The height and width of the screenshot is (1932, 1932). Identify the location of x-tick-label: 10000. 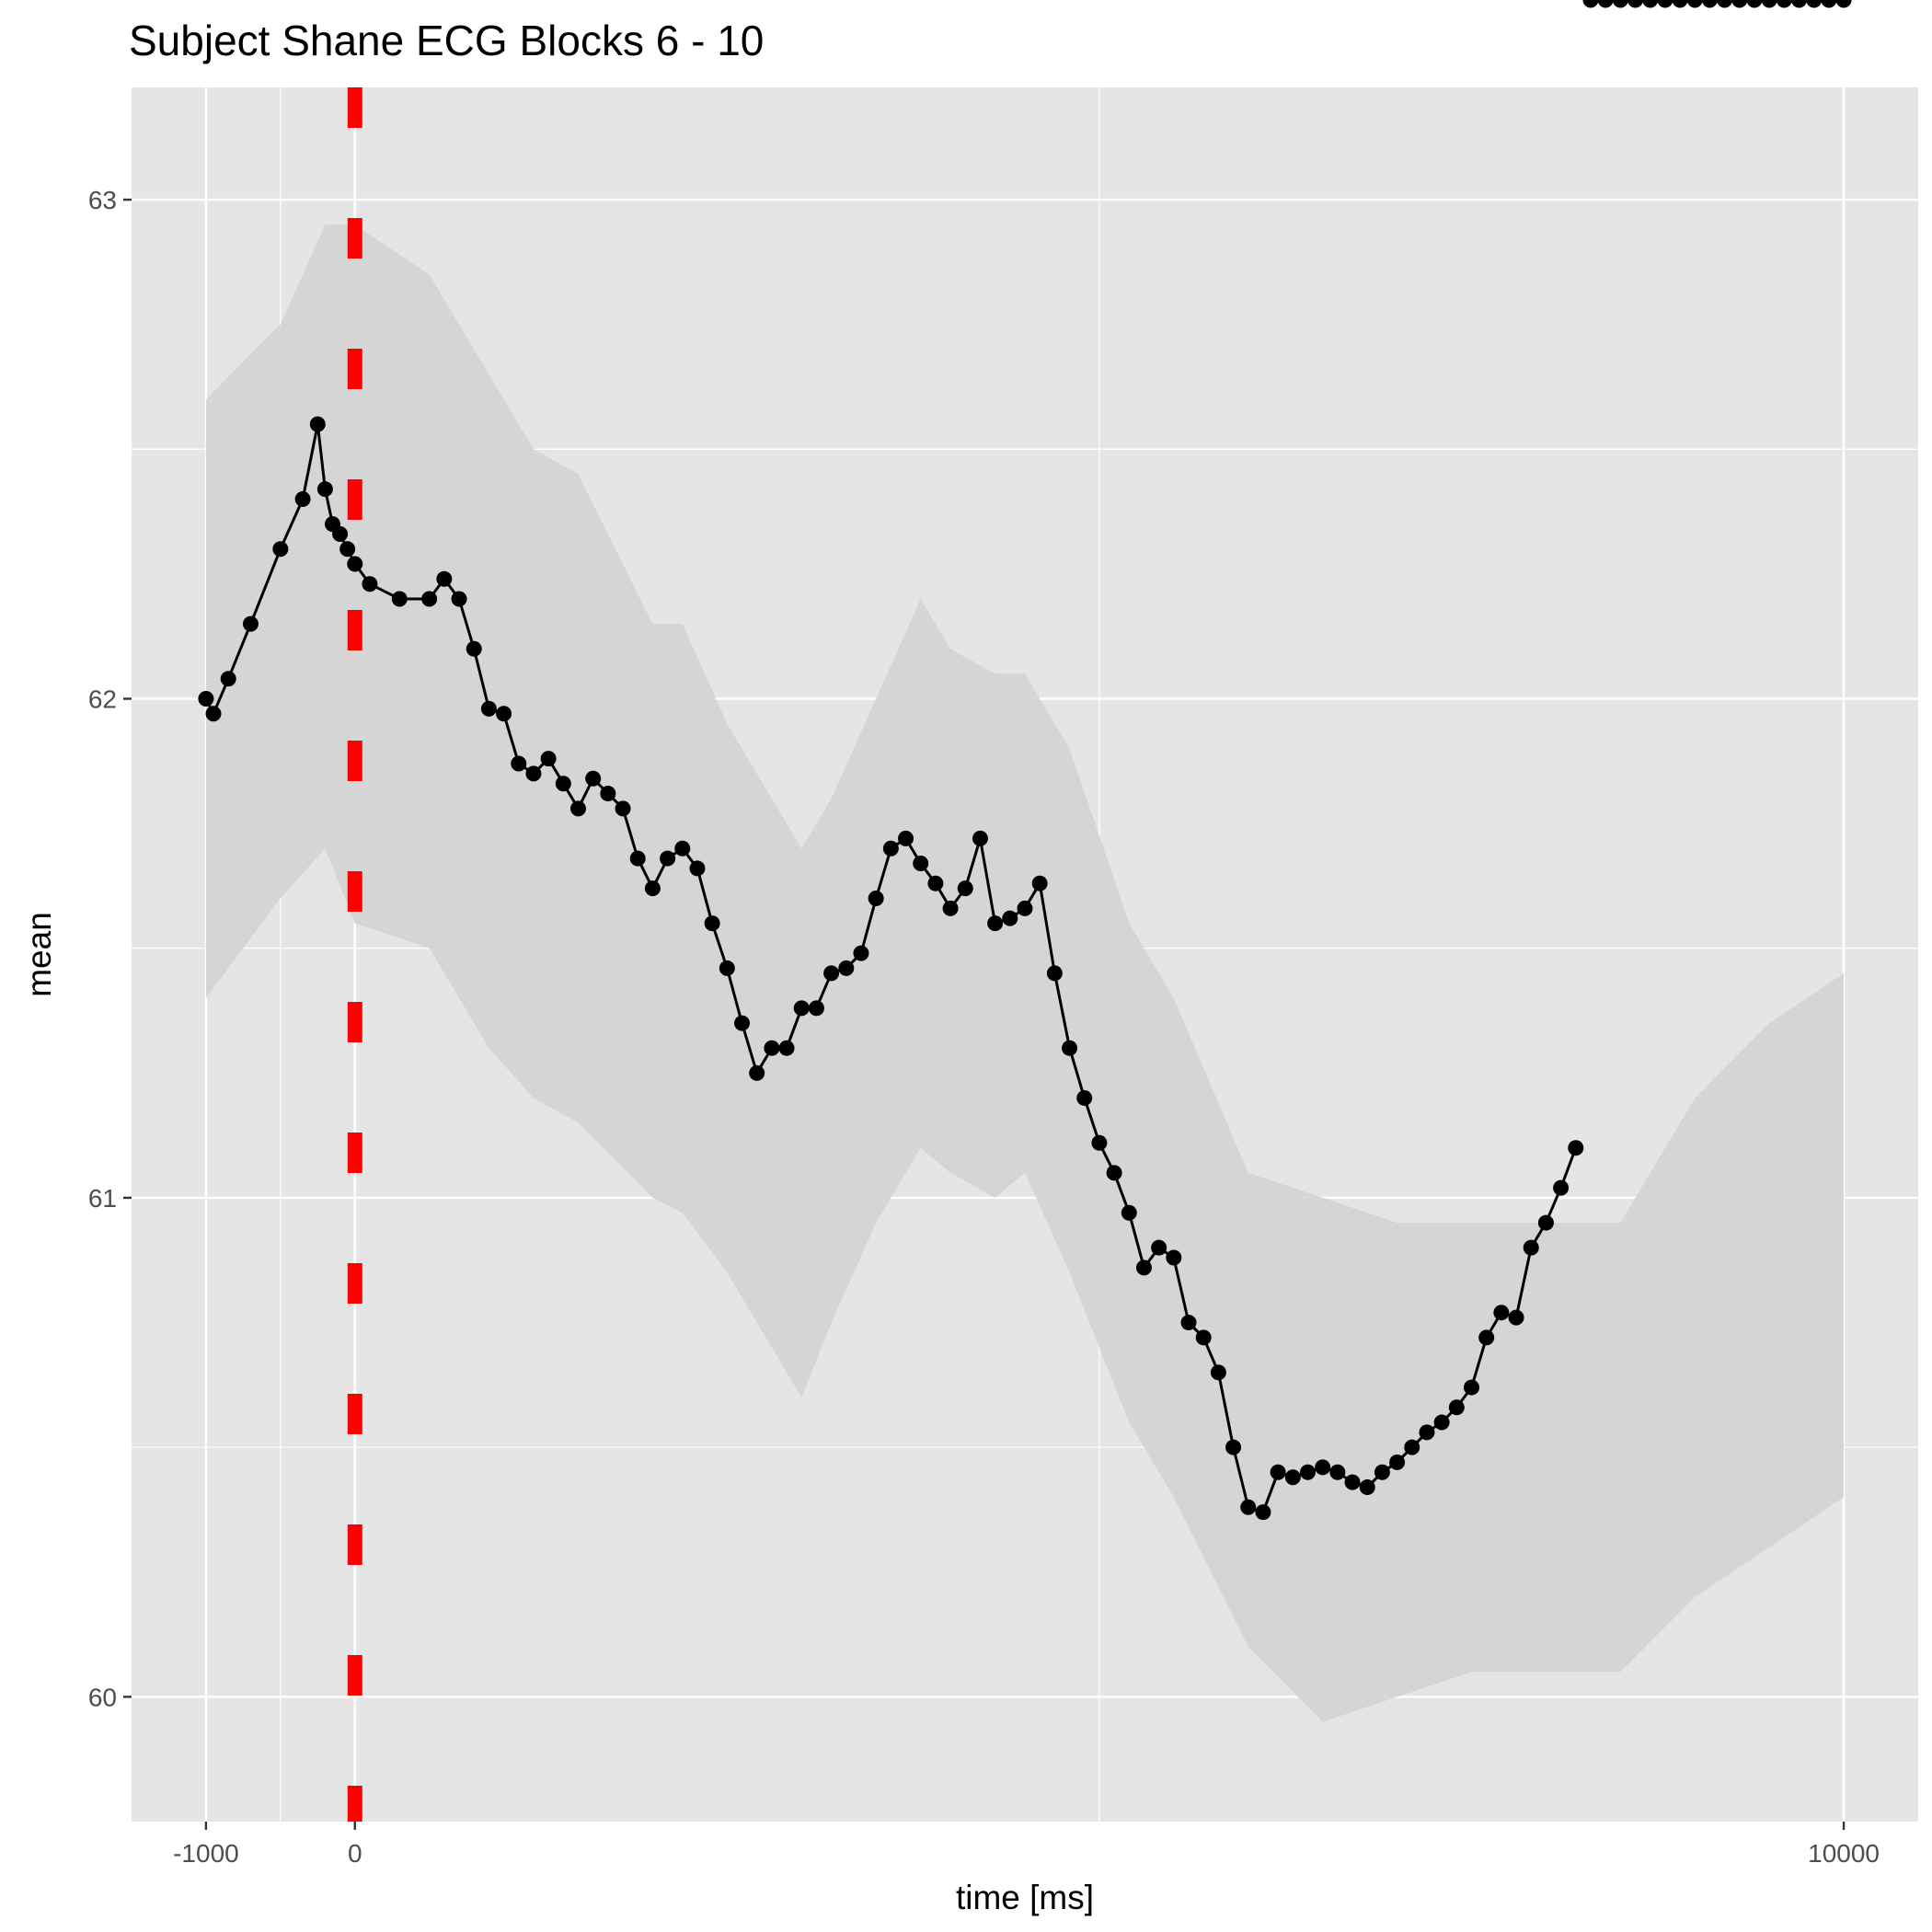
(1844, 1853).